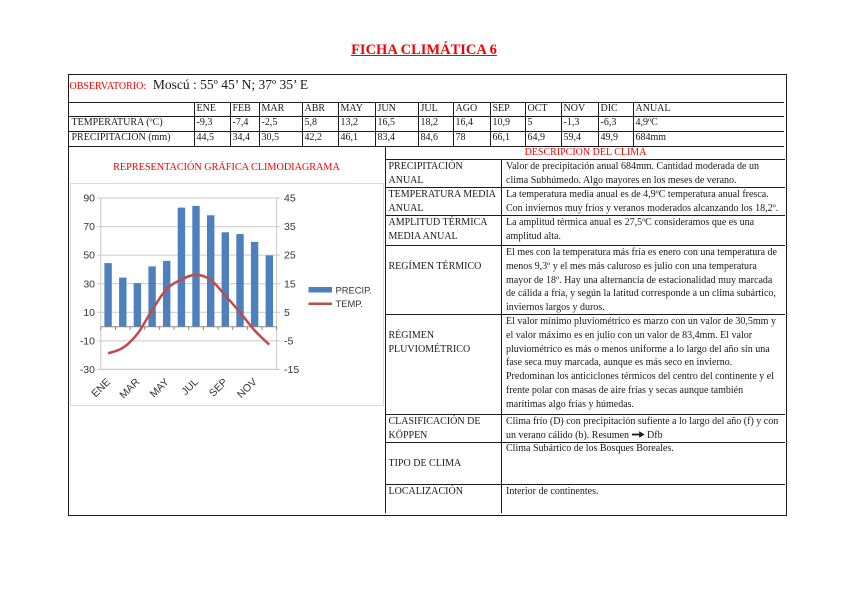  I want to click on svg-text: 10, so click(89, 313).